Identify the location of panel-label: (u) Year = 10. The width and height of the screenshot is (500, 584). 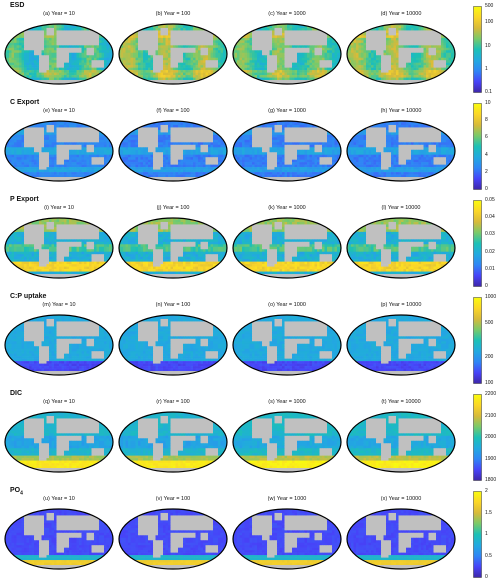
(59, 499).